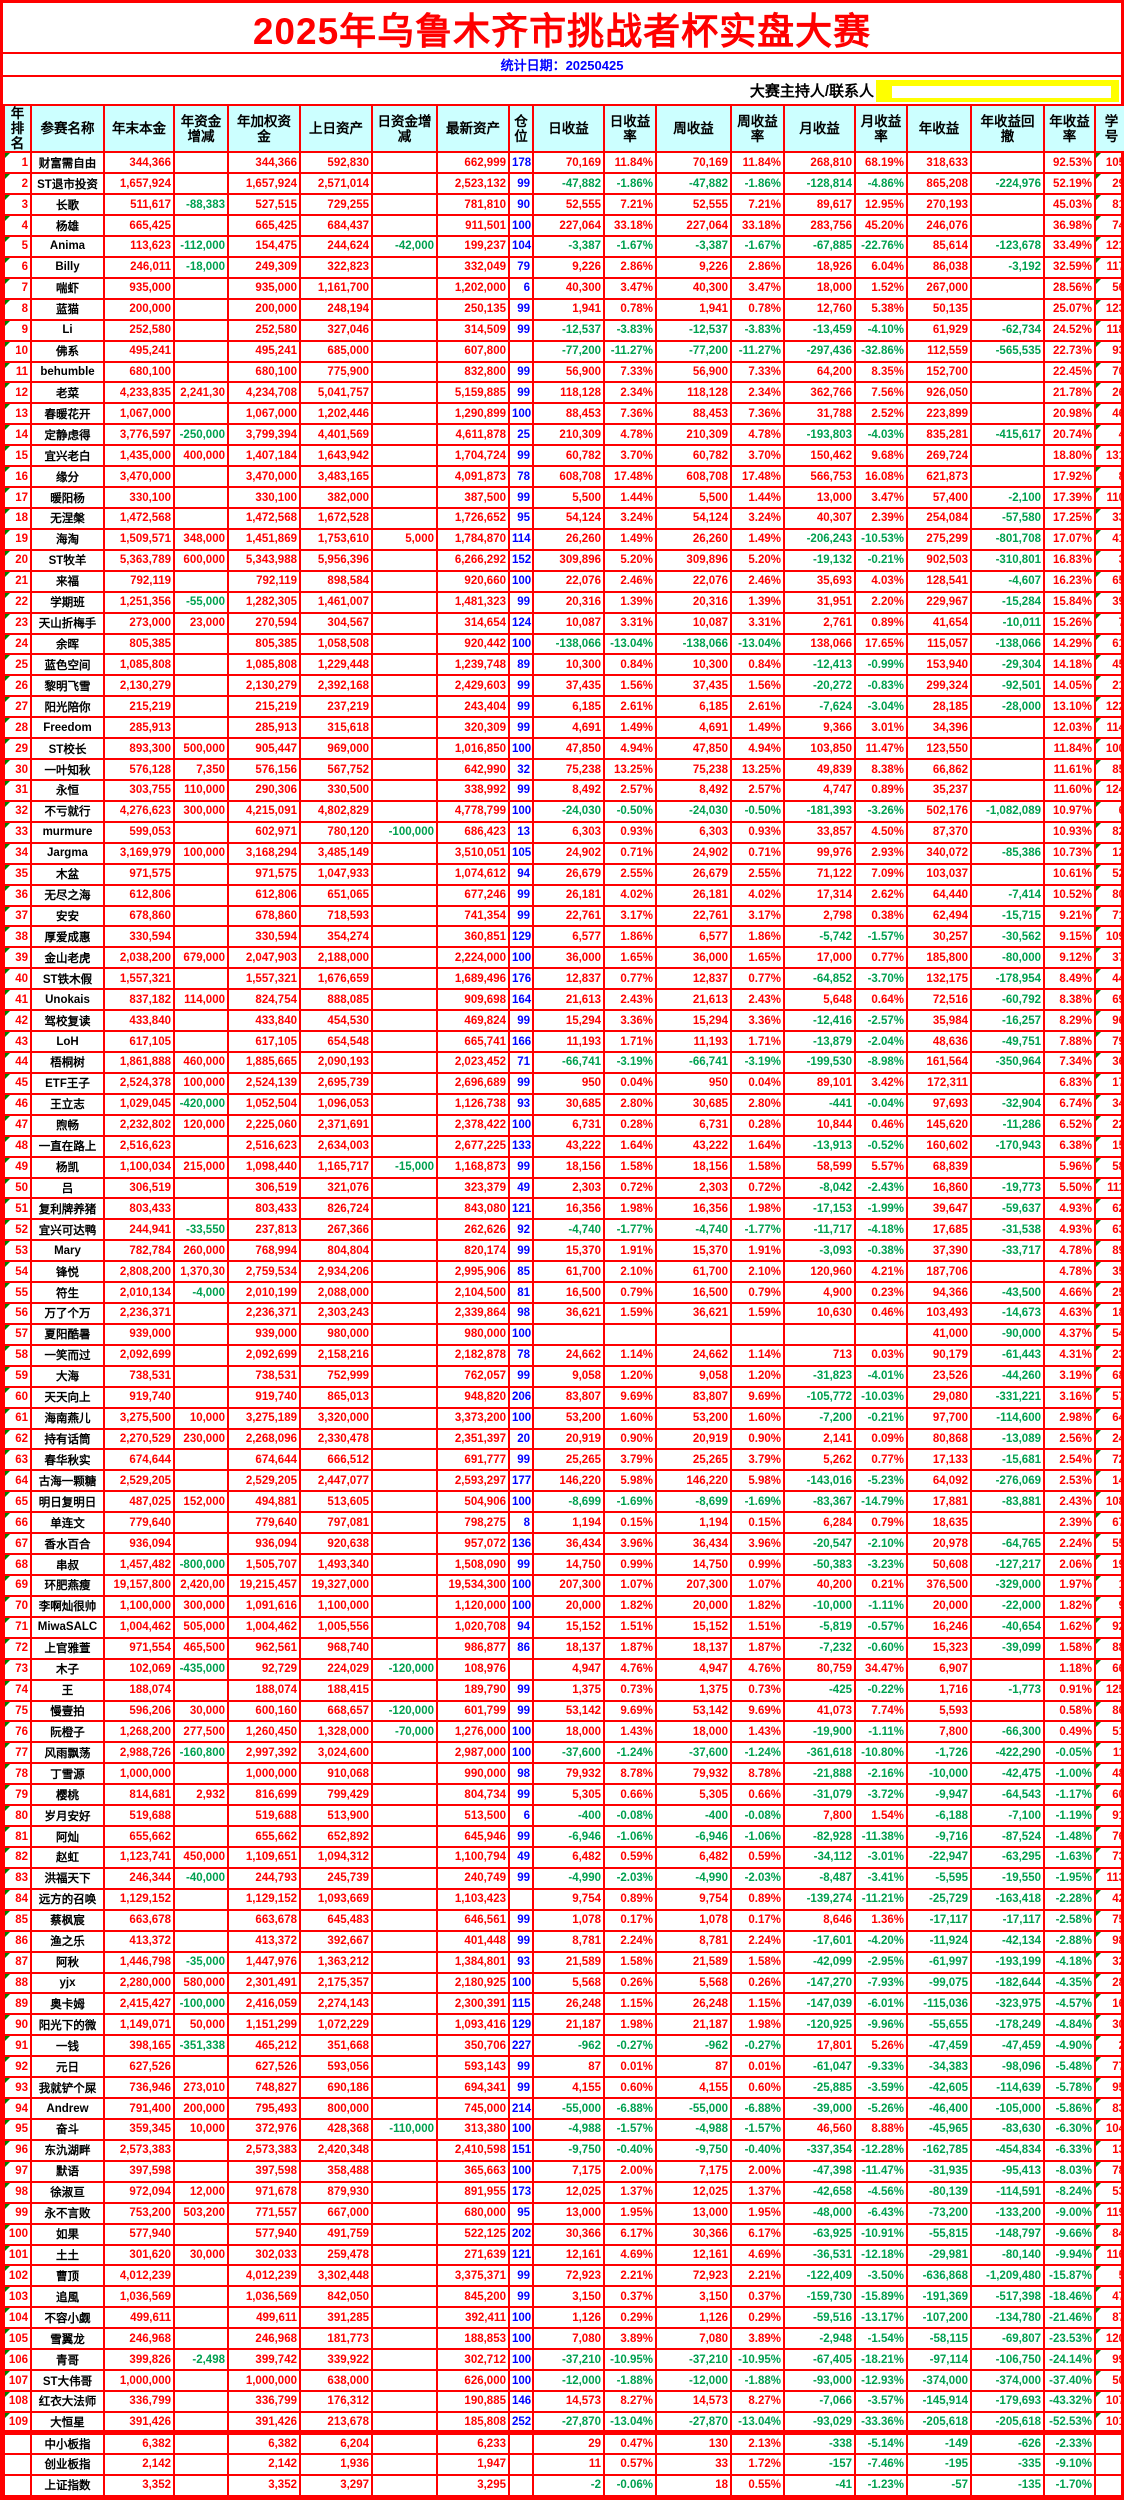 The image size is (1124, 2500). I want to click on cell-latest-assets: 19,534,300, so click(473, 1585).